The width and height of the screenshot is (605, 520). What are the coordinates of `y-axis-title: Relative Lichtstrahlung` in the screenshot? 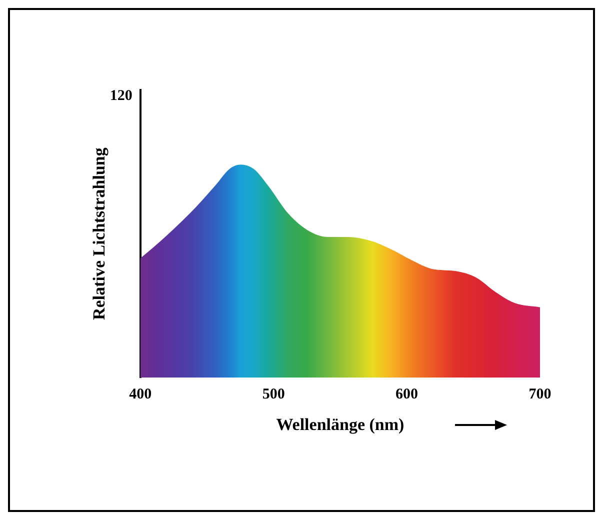 It's located at (99, 233).